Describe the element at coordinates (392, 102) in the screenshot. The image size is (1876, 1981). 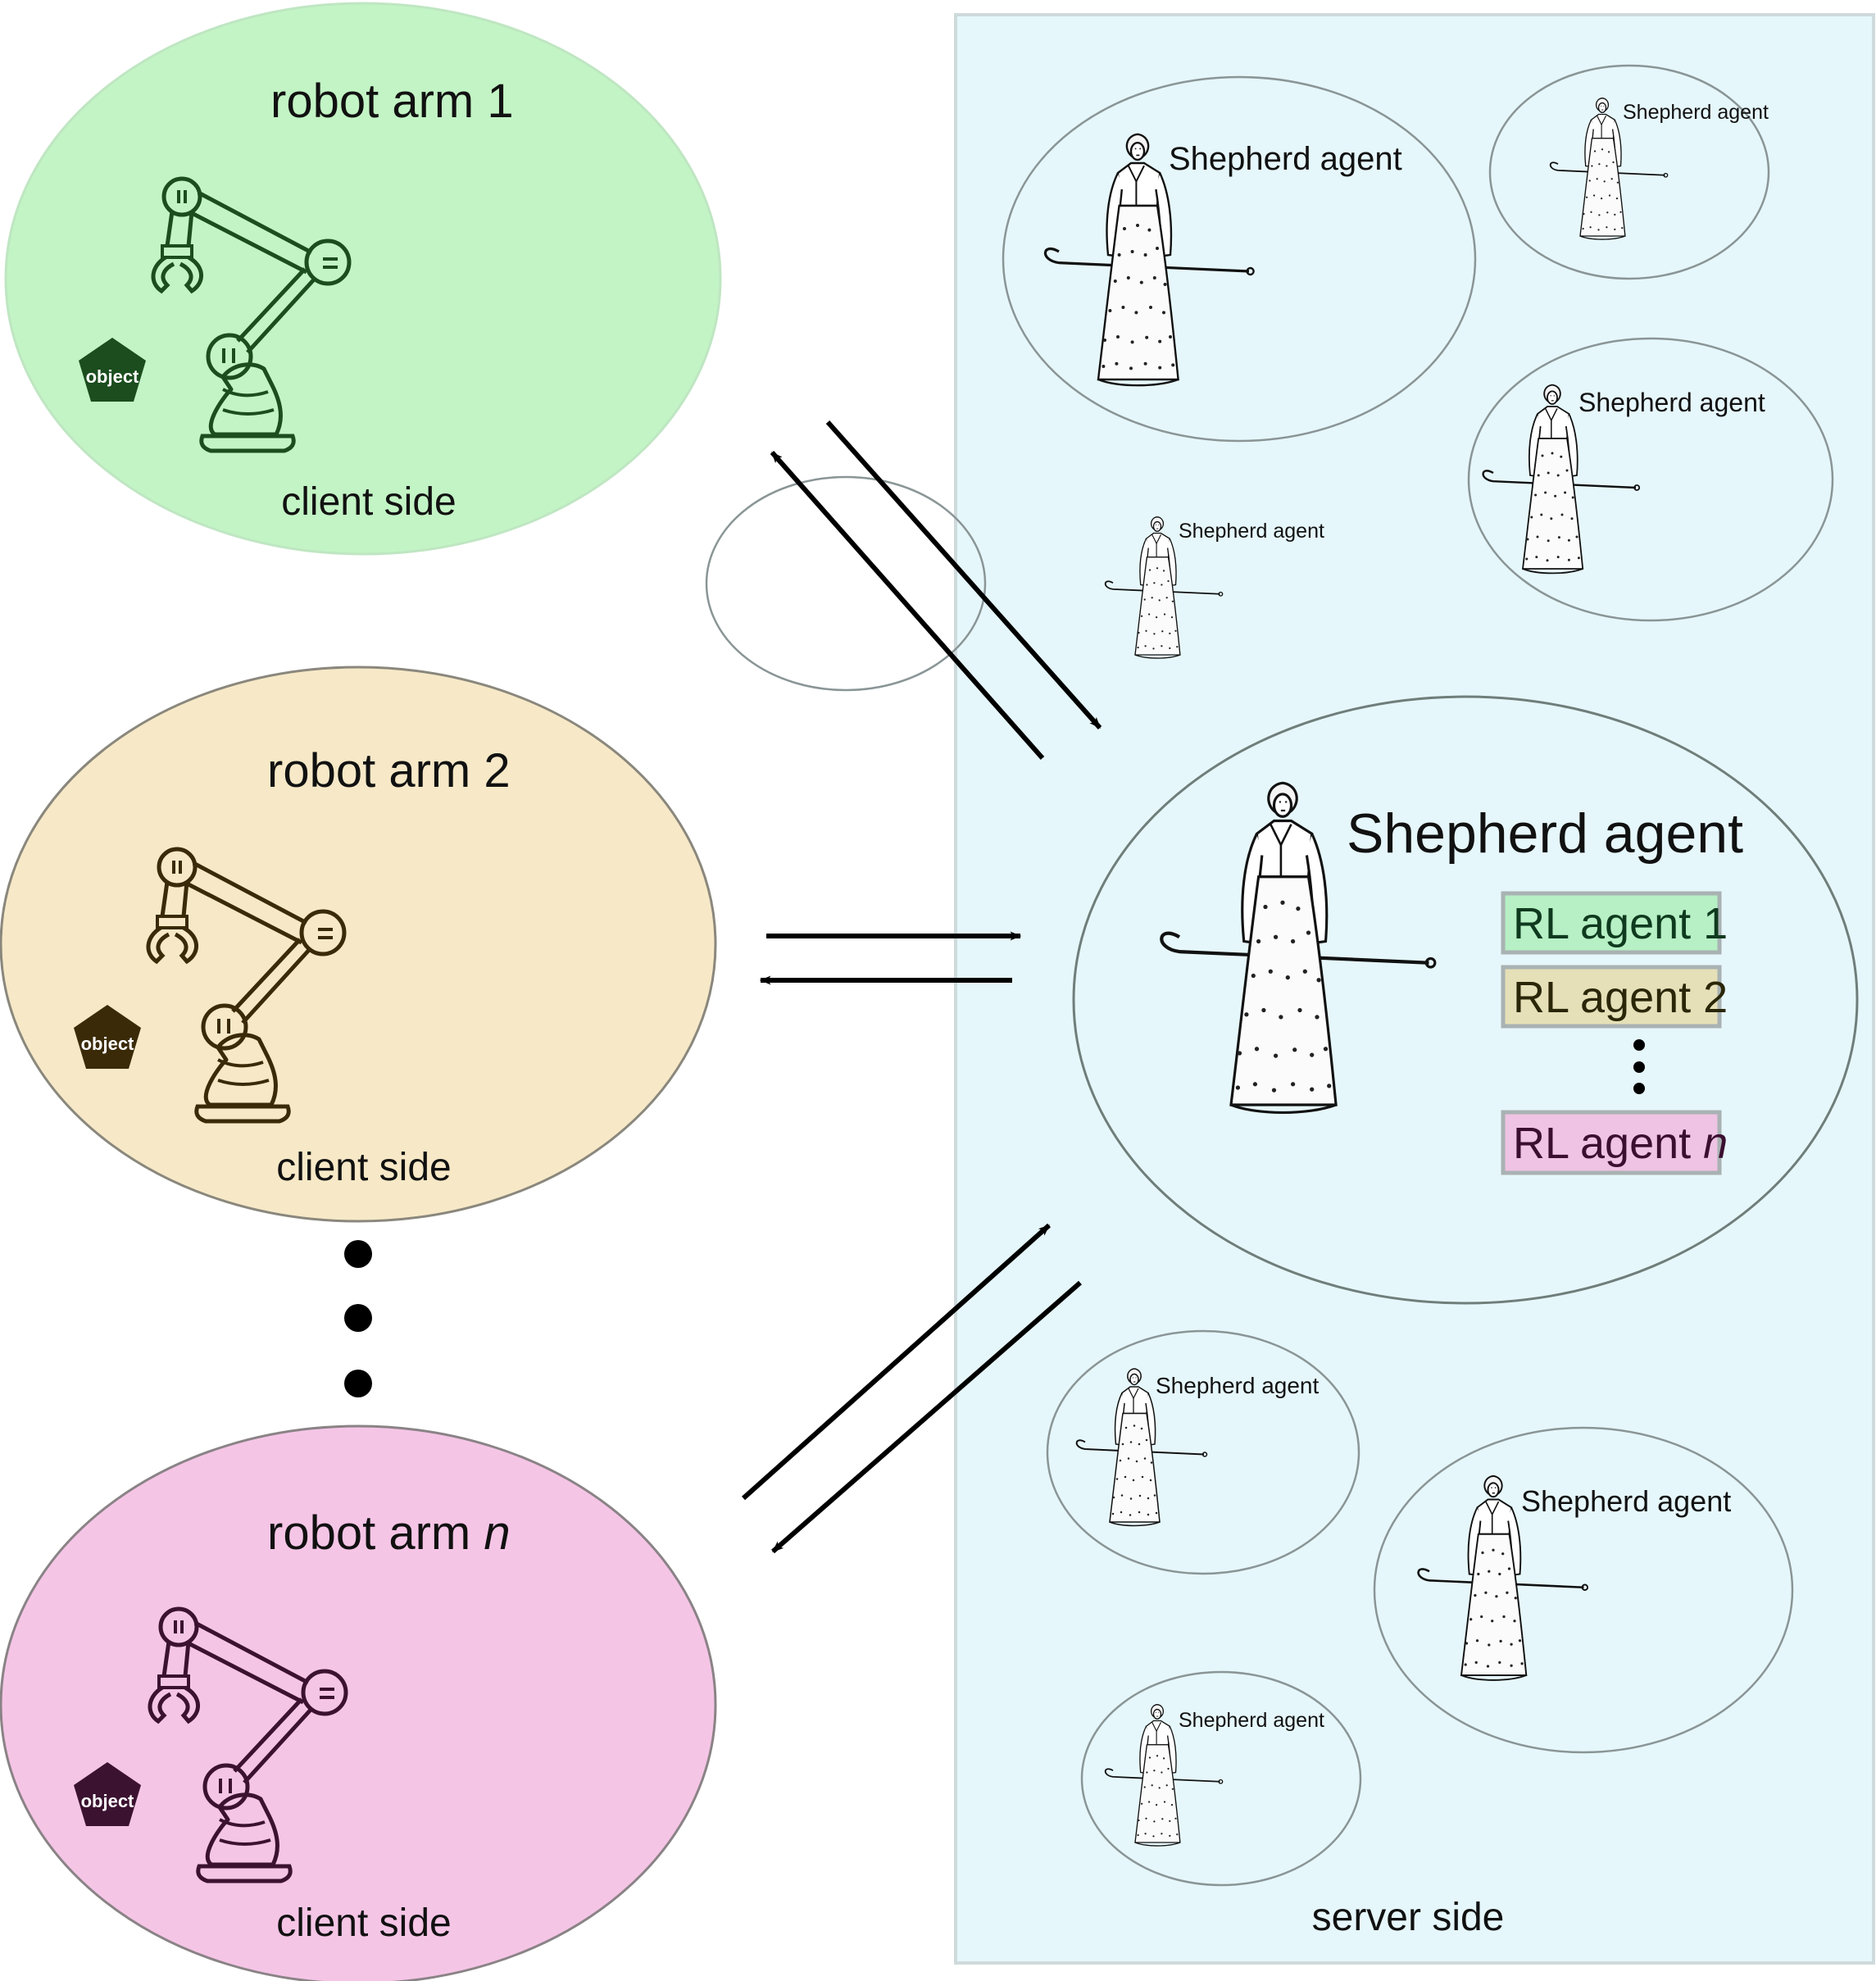
I see `robot-arm-title: robot arm 1` at that location.